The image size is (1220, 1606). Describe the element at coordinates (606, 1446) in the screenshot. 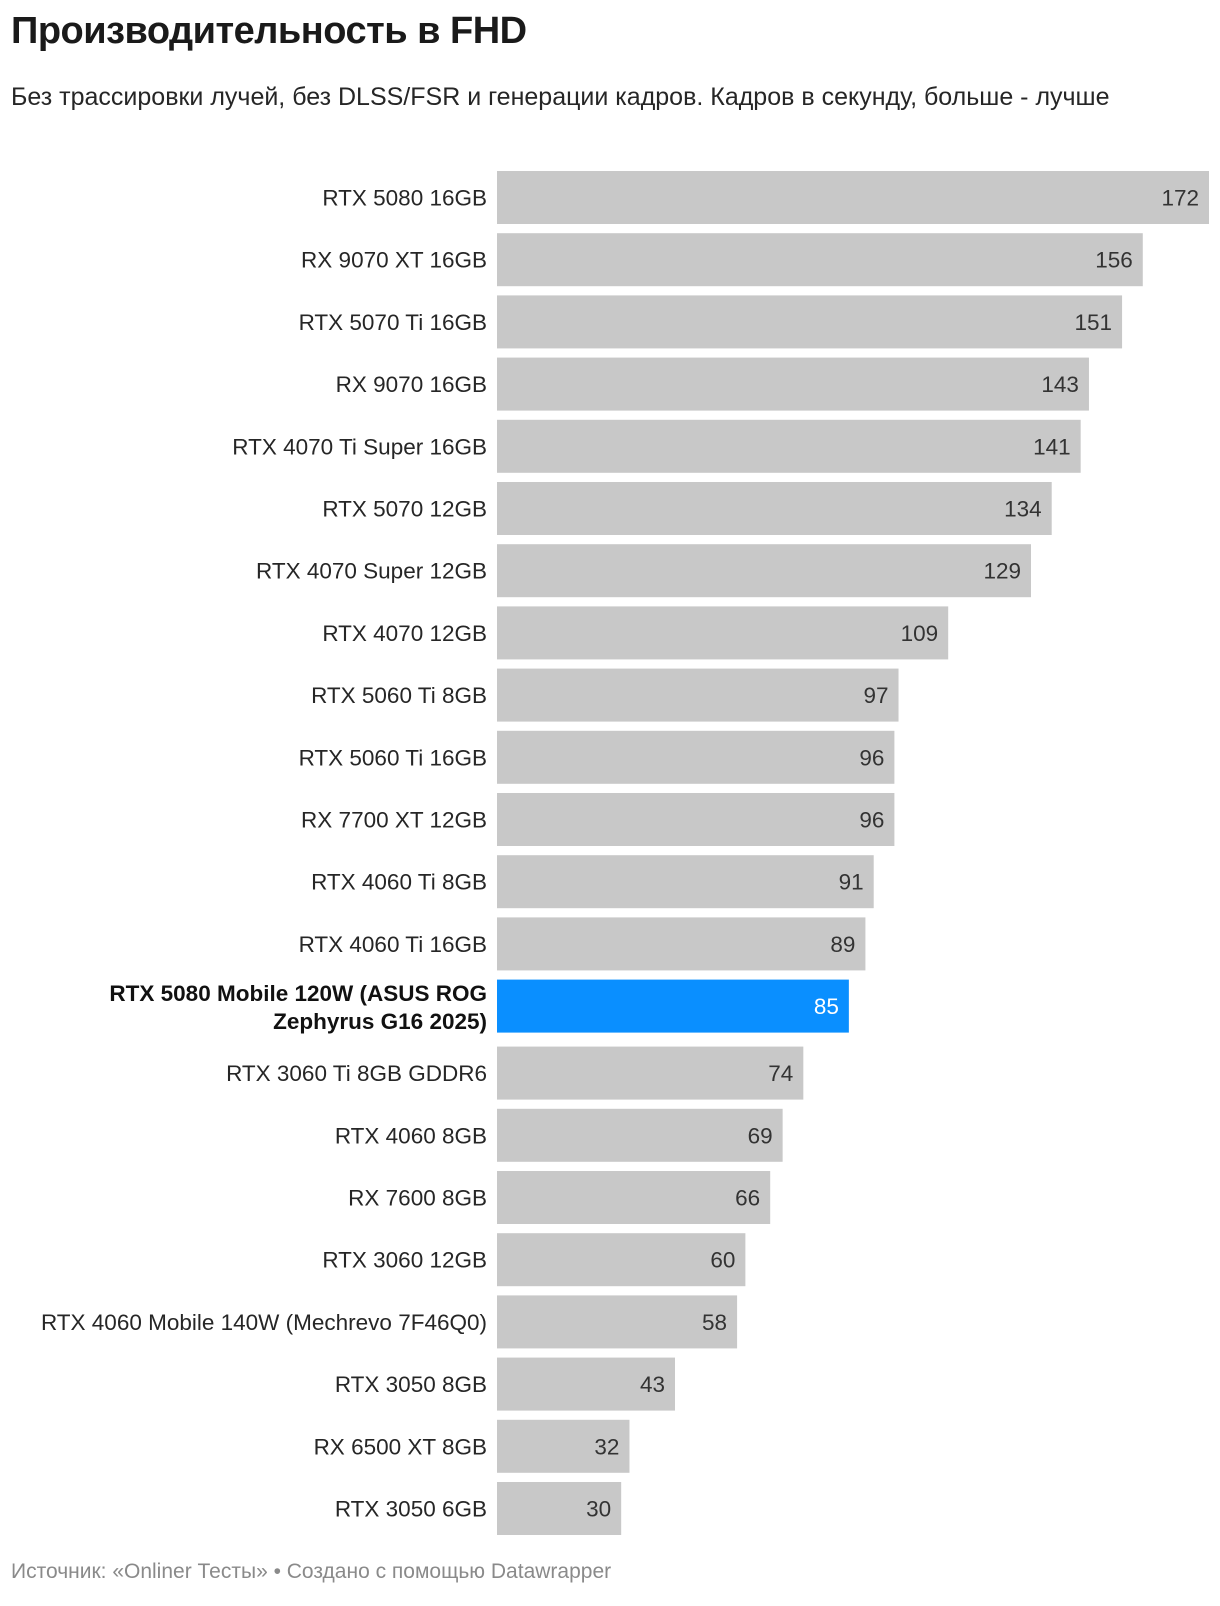

I see `value-label: 32` at that location.